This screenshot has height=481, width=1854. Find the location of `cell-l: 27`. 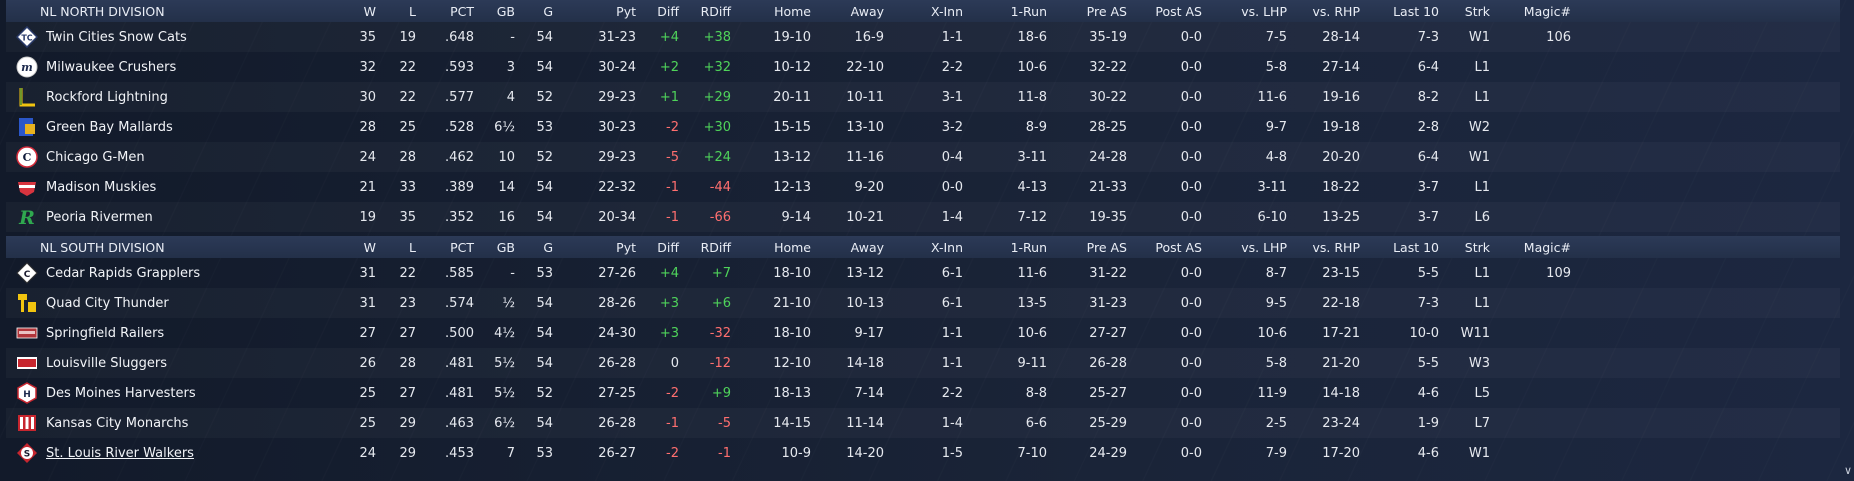

cell-l: 27 is located at coordinates (407, 393).